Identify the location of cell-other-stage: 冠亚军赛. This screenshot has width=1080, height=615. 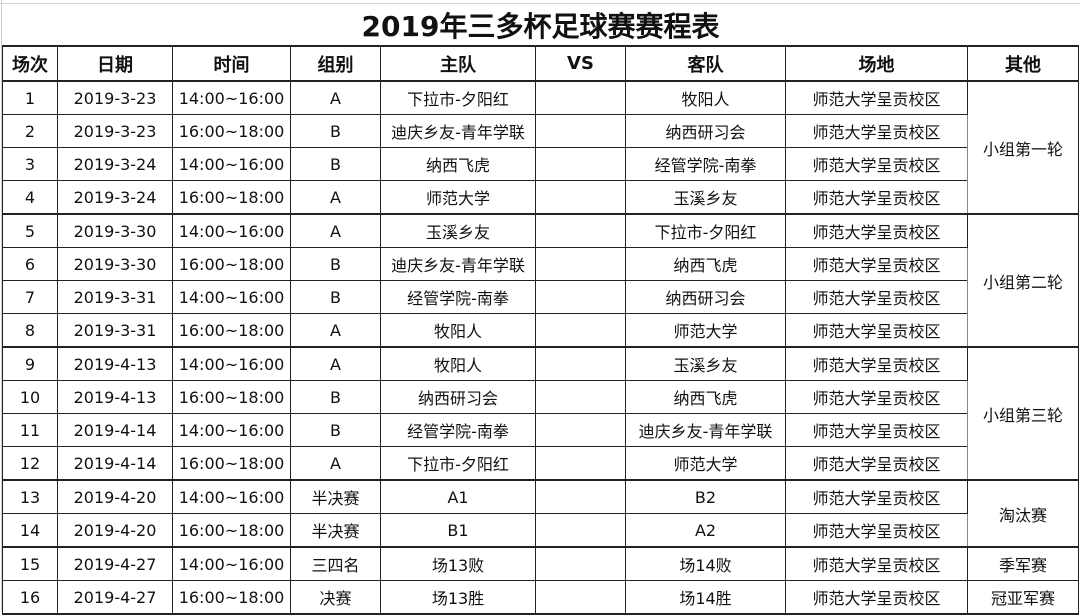
(1023, 597).